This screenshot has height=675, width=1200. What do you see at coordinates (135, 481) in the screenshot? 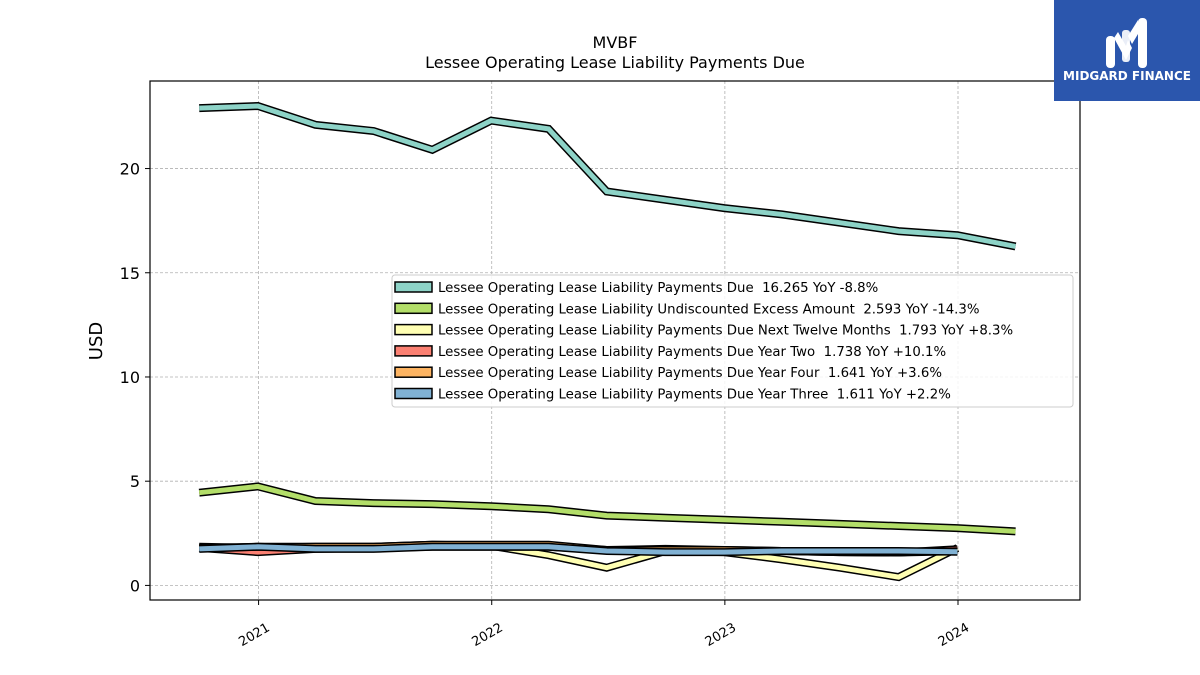
I see `y-tick-label: 5` at bounding box center [135, 481].